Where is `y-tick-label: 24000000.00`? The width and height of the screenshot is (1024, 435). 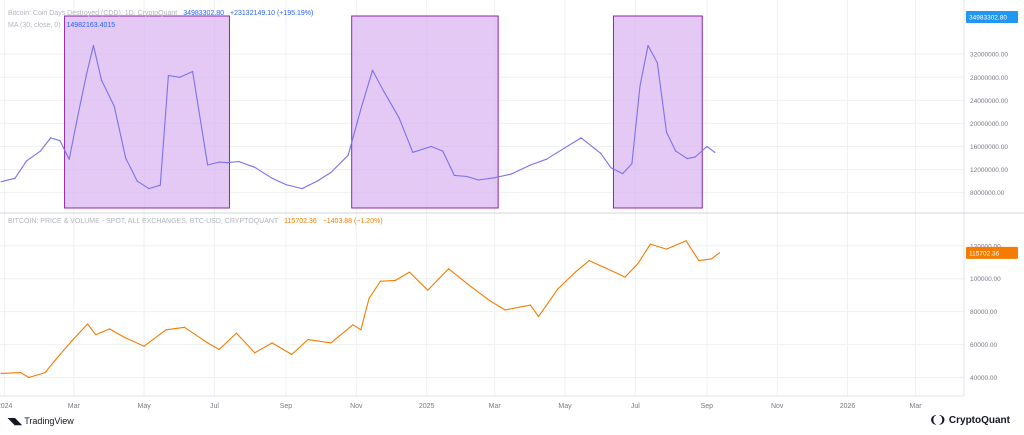 y-tick-label: 24000000.00 is located at coordinates (989, 101).